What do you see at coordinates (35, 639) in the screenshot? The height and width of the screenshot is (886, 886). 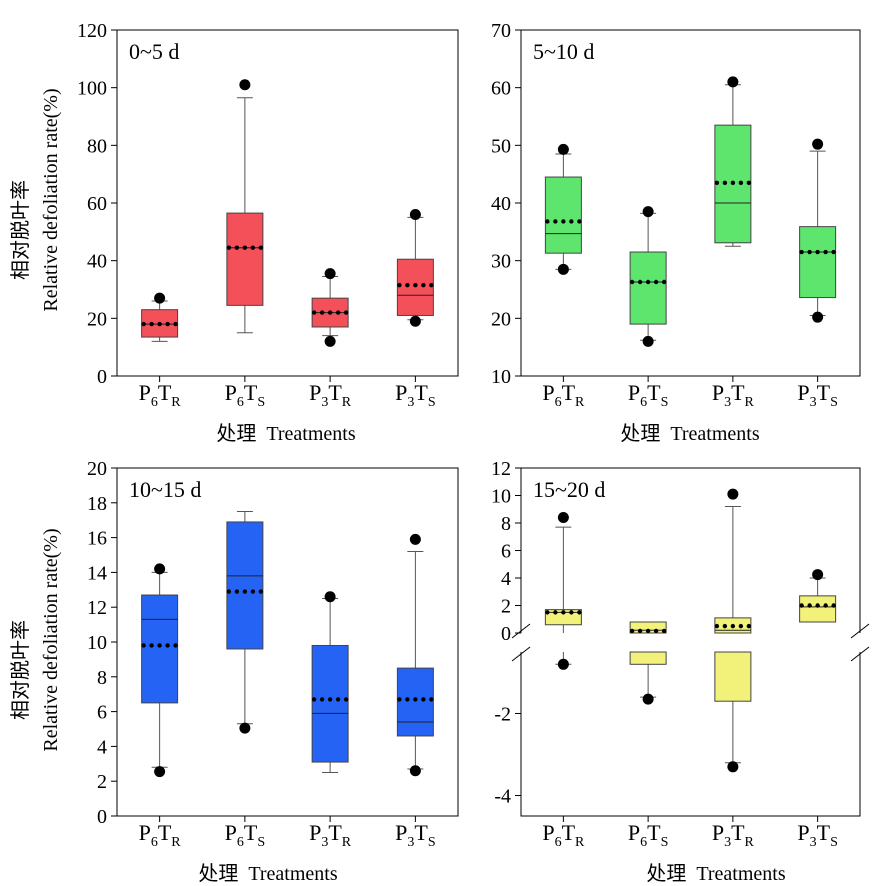 I see `y-axis-label-bottom: 相对脱叶率 Relative defoliation rate(%)` at bounding box center [35, 639].